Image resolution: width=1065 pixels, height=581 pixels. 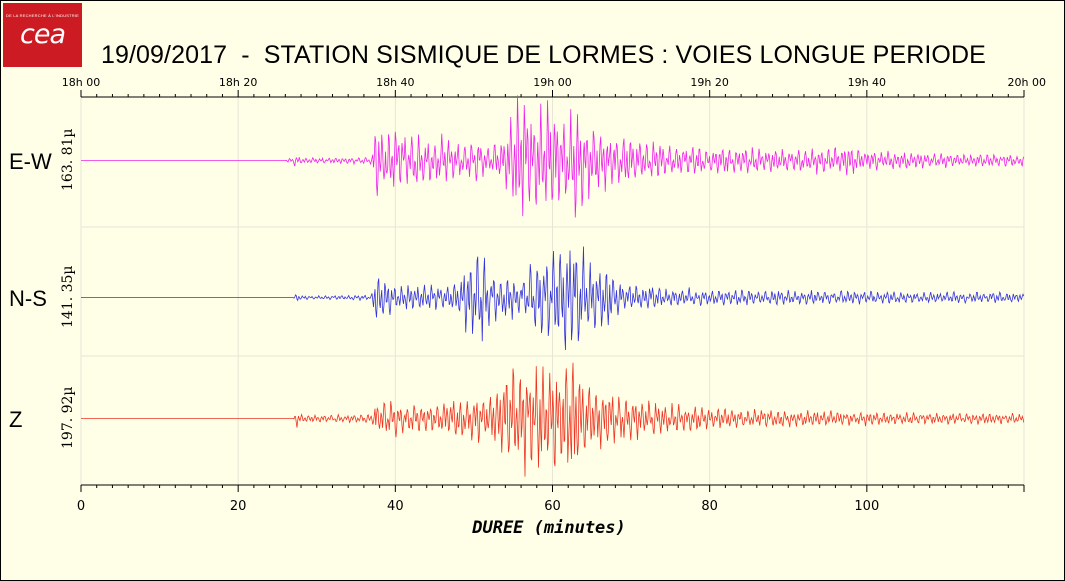 I want to click on channel-label: N-S, so click(x=28, y=298).